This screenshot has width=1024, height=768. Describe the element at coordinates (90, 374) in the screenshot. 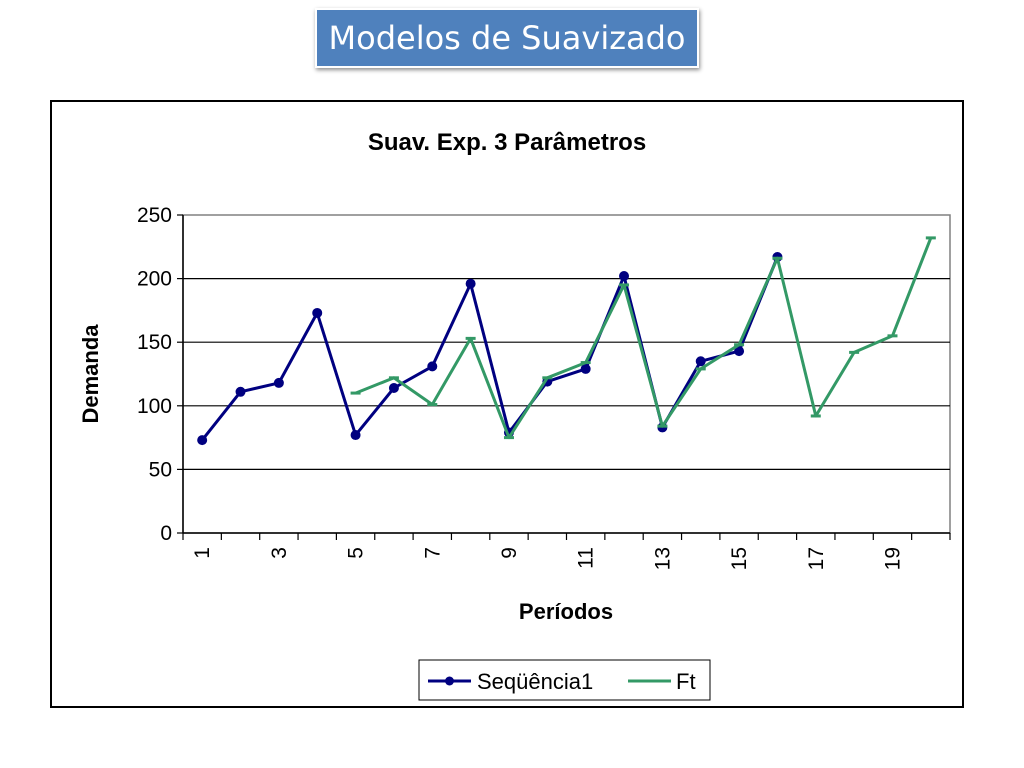

I see `y-axis-title: Demanda` at that location.